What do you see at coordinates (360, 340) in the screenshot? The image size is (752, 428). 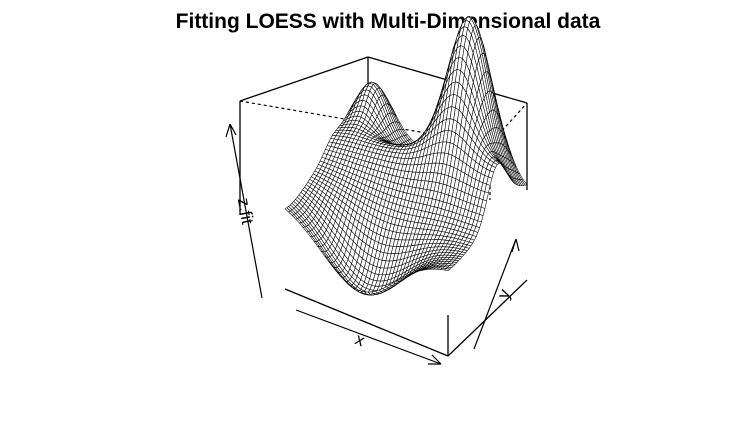 I see `x-axis-label: x` at bounding box center [360, 340].